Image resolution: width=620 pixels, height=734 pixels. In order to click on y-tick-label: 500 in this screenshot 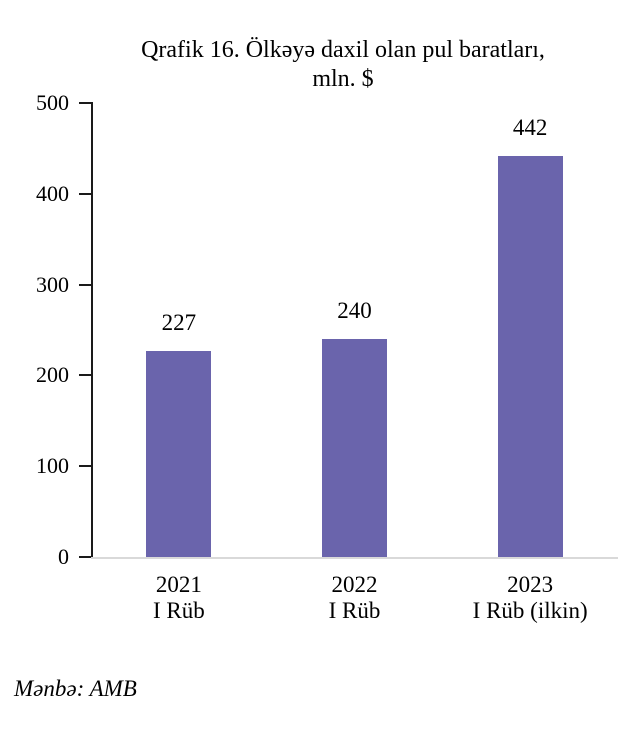, I will do `click(52, 102)`.